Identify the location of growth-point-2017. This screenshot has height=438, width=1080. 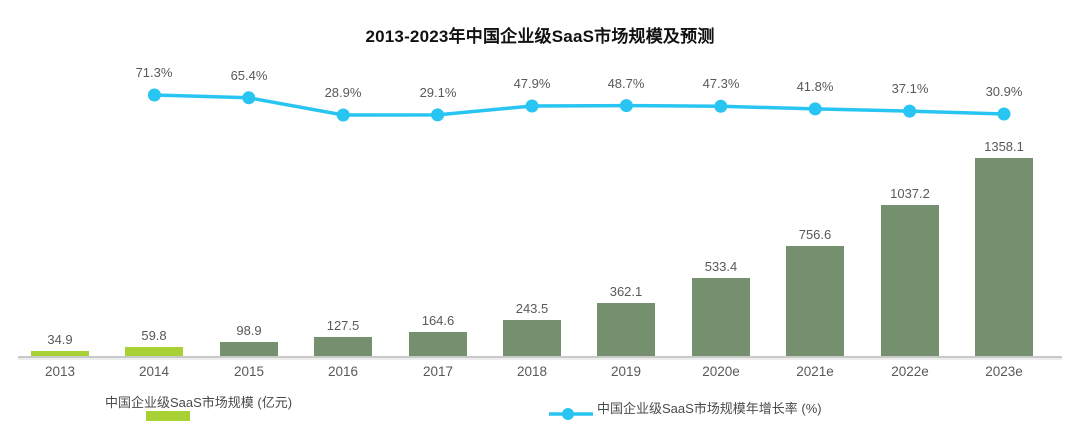
(438, 115).